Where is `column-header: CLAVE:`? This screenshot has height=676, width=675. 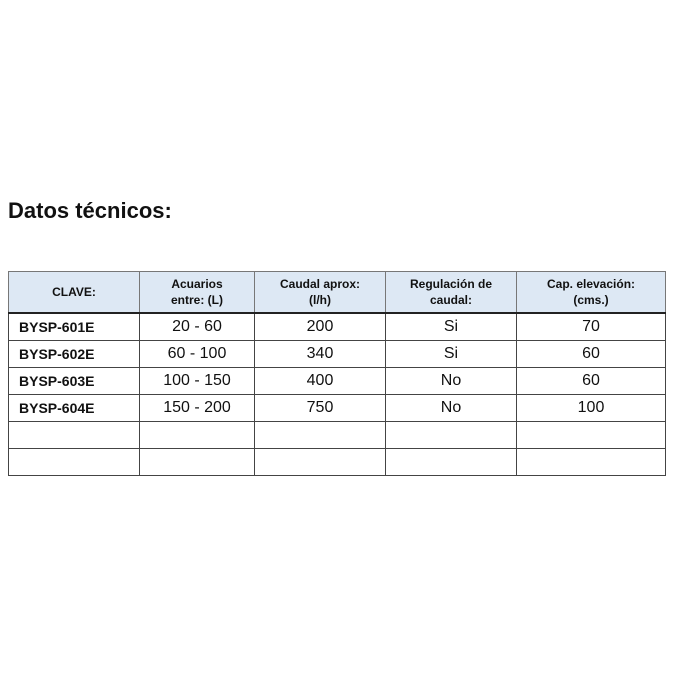 column-header: CLAVE: is located at coordinates (74, 292).